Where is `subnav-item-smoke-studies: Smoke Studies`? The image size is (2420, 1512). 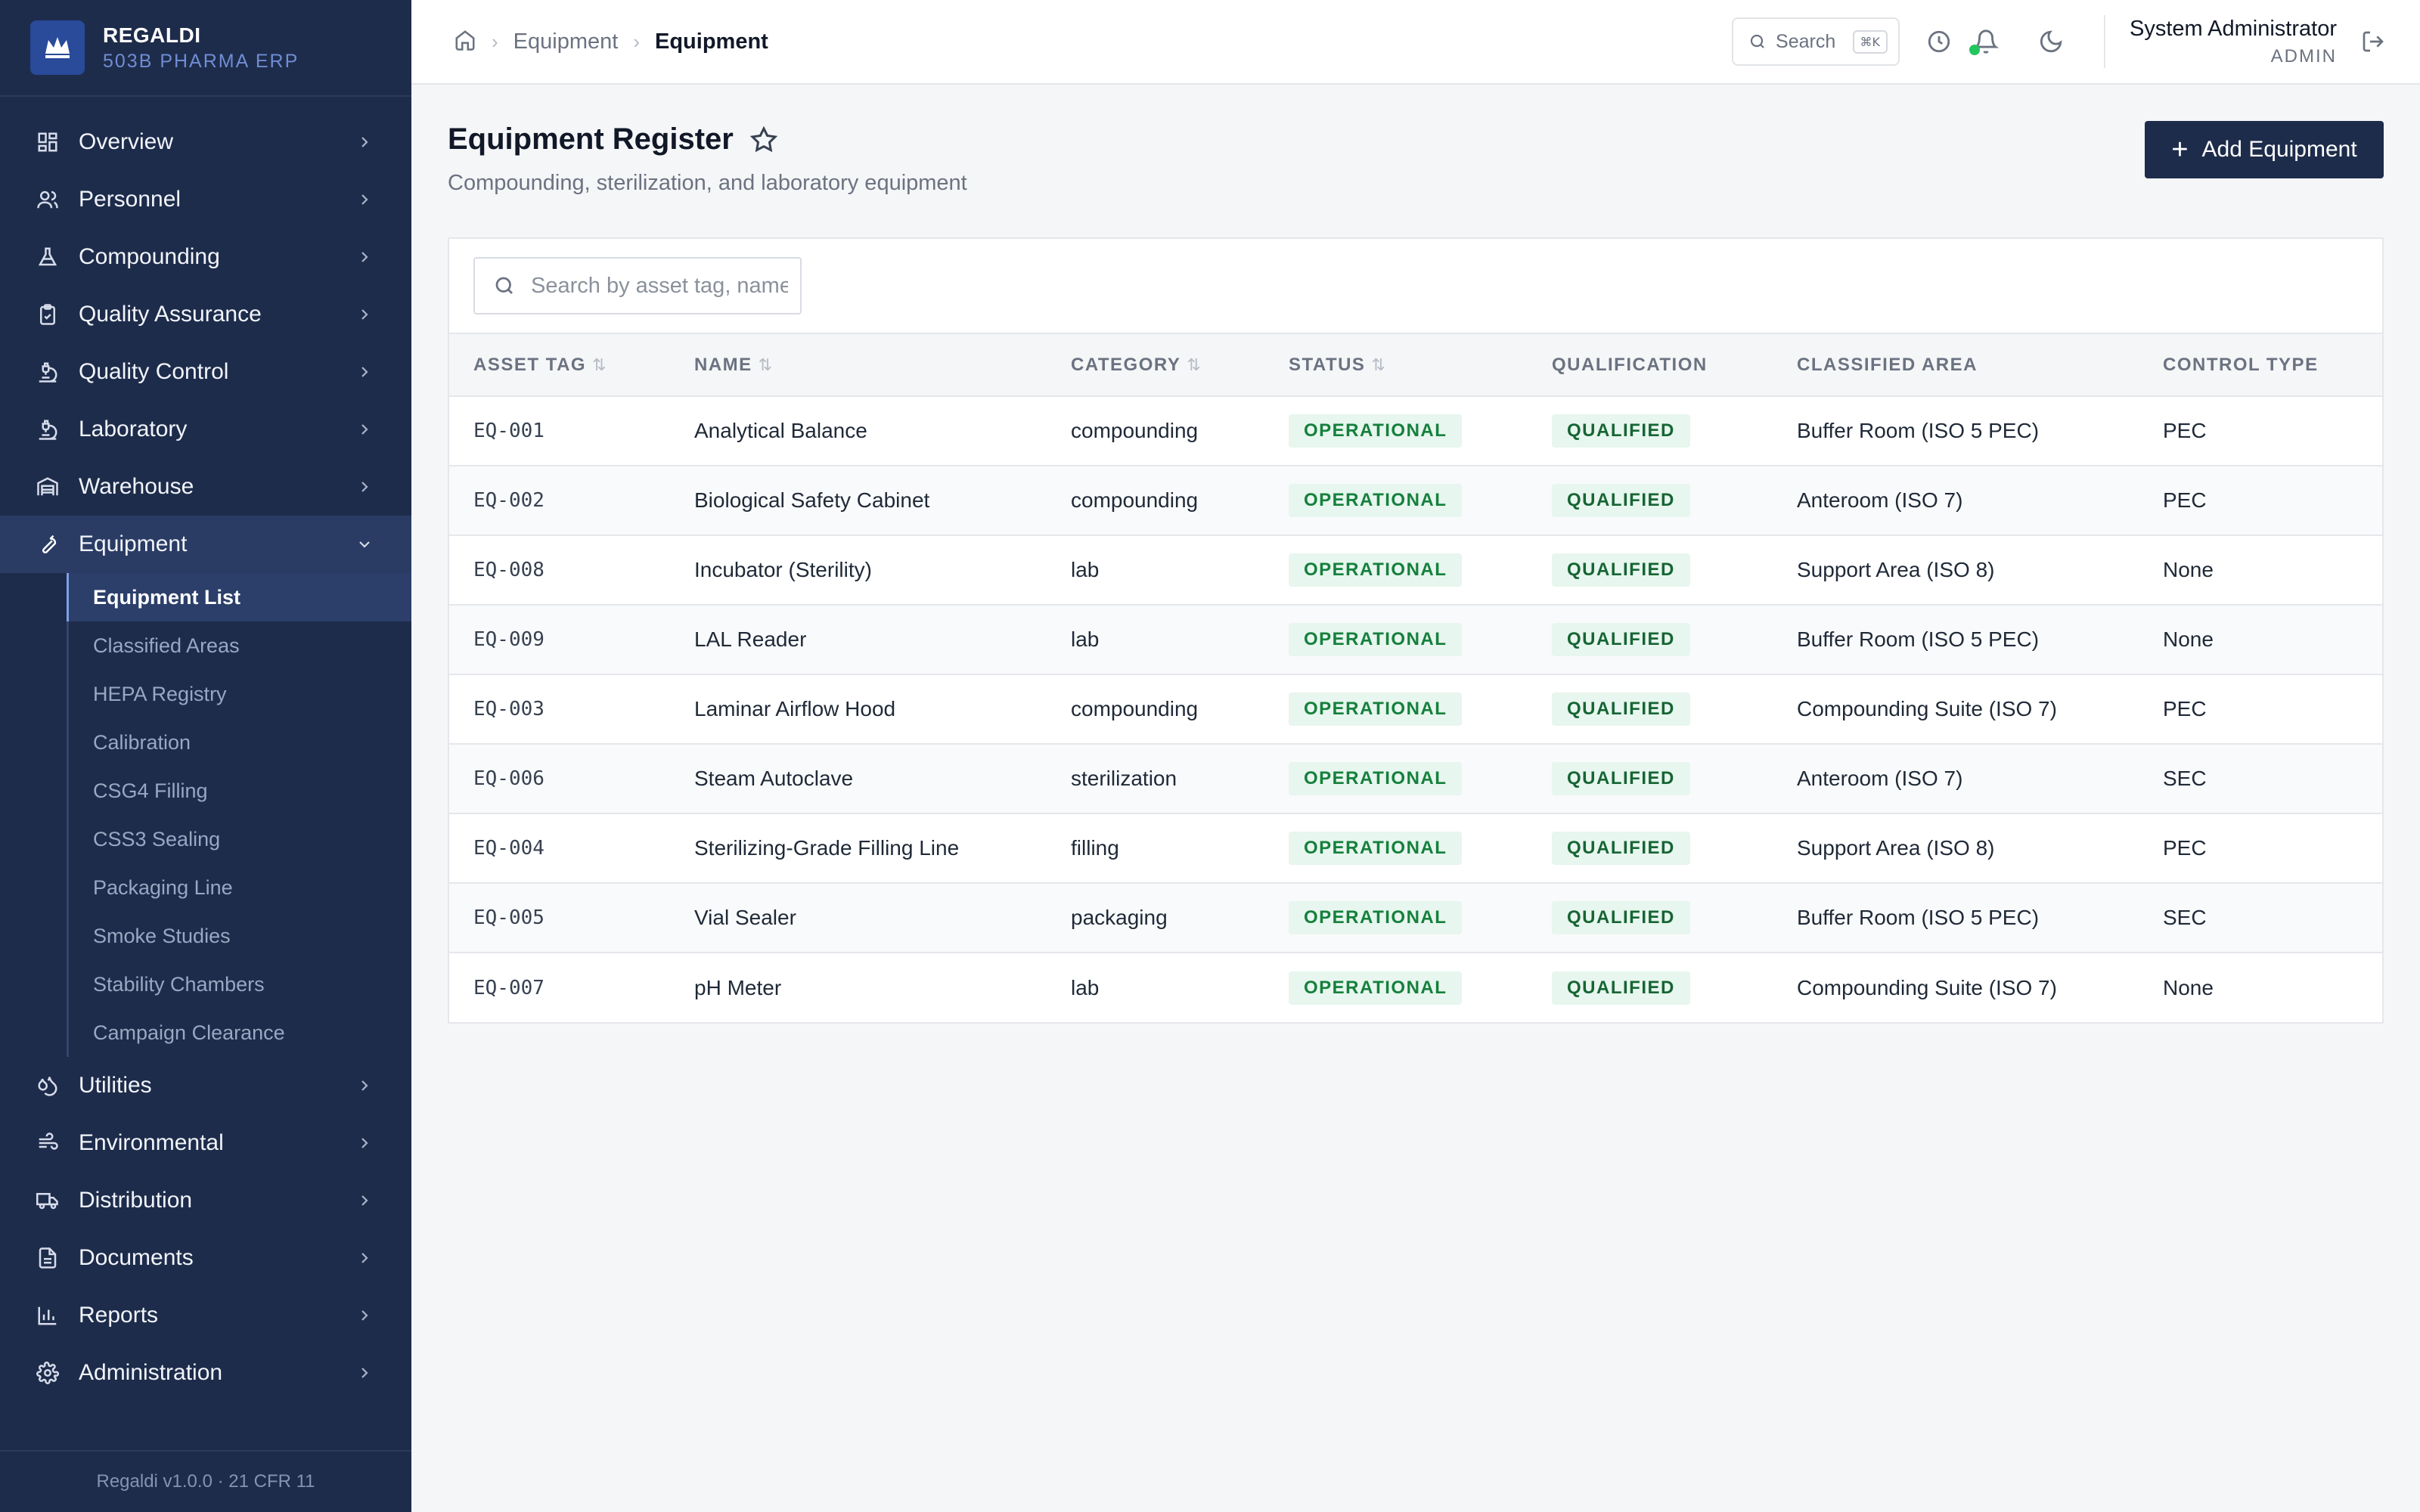
subnav-item-smoke-studies: Smoke Studies is located at coordinates (162, 935).